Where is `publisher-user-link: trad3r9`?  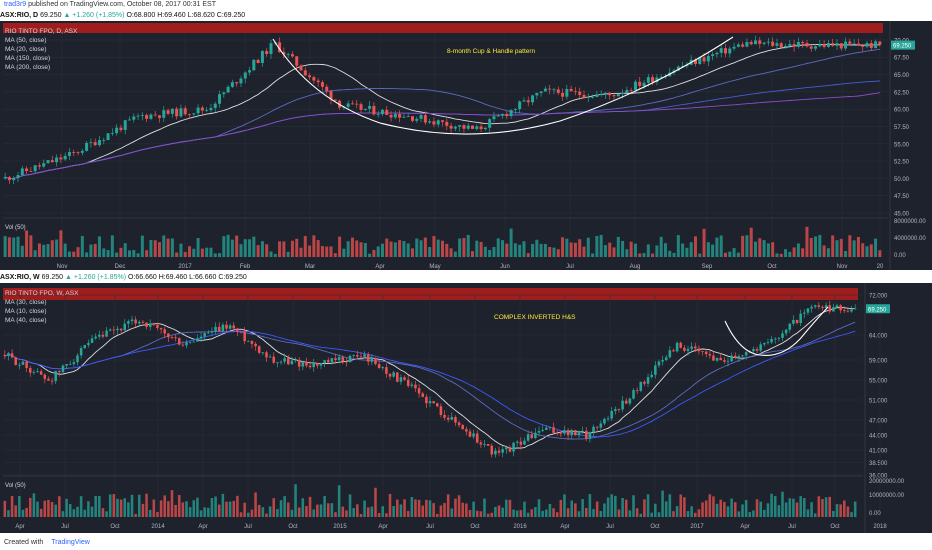
publisher-user-link: trad3r9 is located at coordinates (15, 4).